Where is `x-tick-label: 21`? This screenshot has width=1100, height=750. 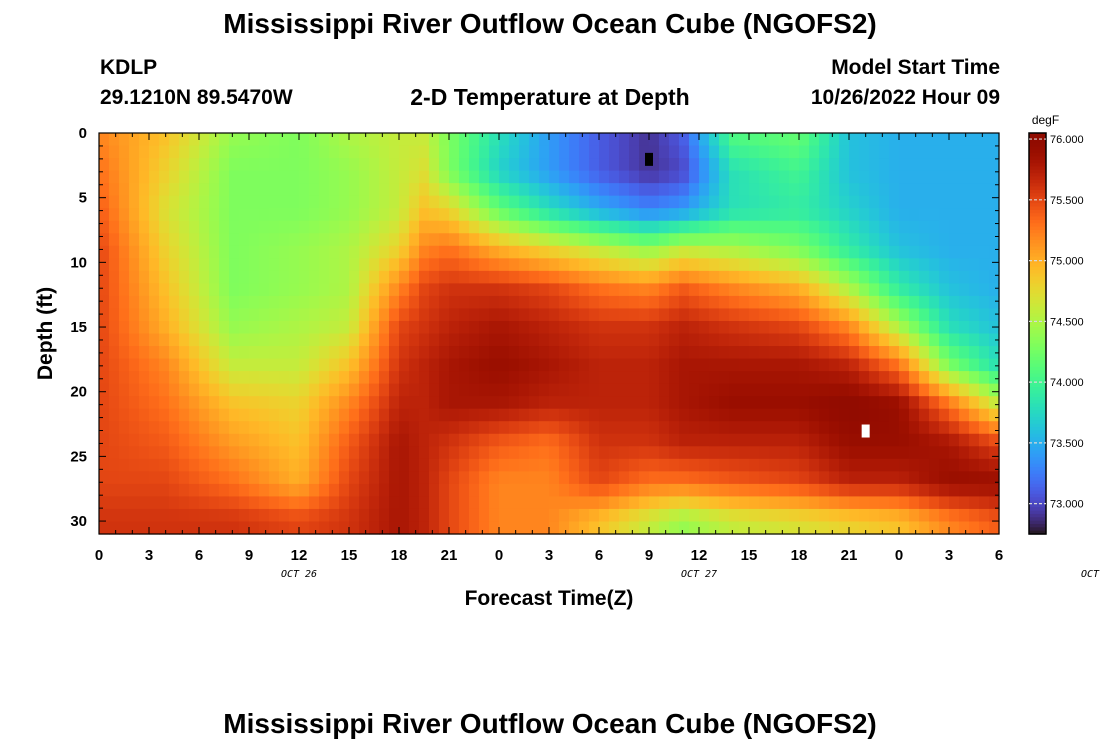 x-tick-label: 21 is located at coordinates (449, 555).